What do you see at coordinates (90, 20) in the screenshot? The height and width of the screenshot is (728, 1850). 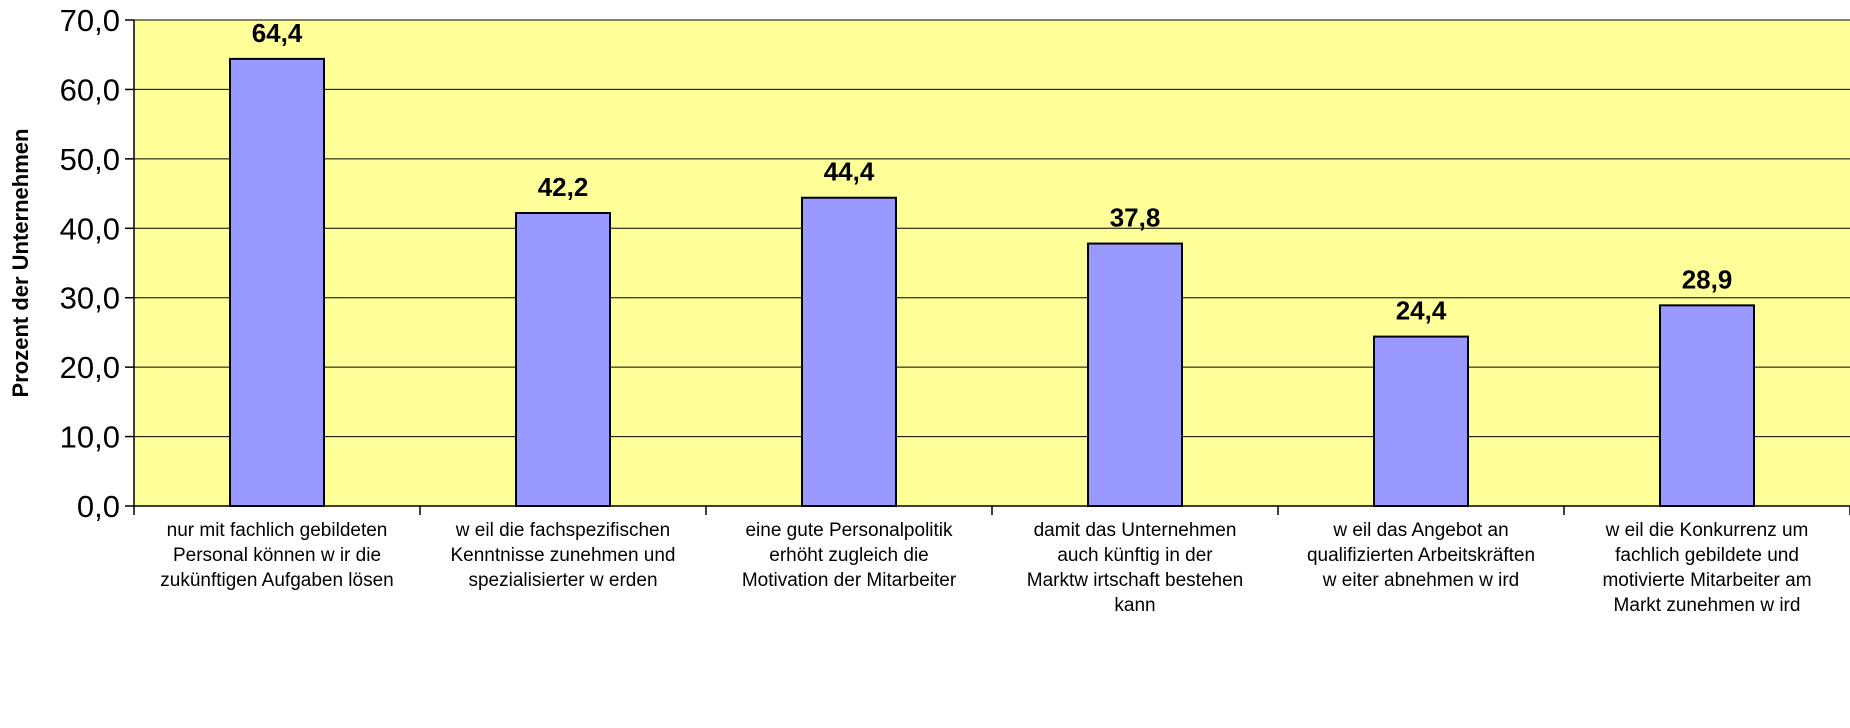 I see `y-tick-label: 70,0` at bounding box center [90, 20].